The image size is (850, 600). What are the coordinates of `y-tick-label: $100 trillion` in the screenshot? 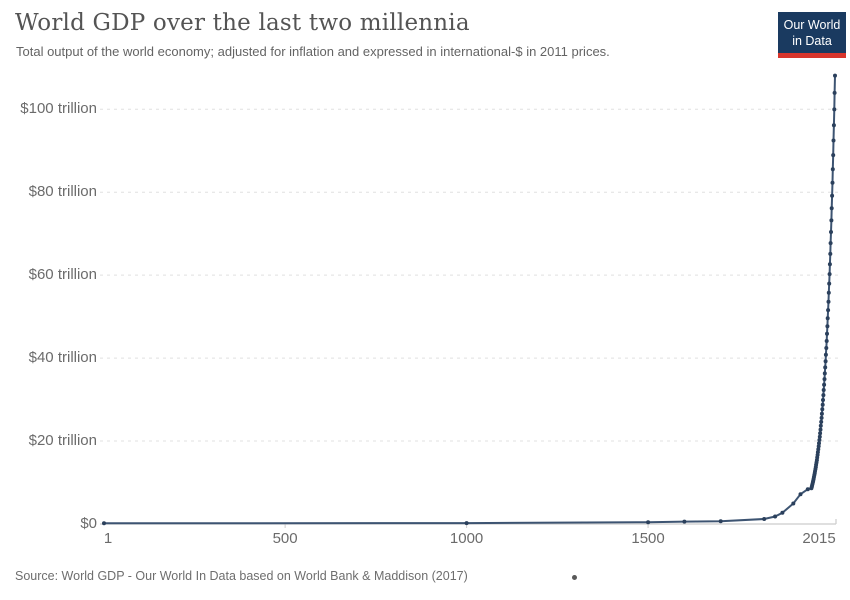 It's located at (58, 109).